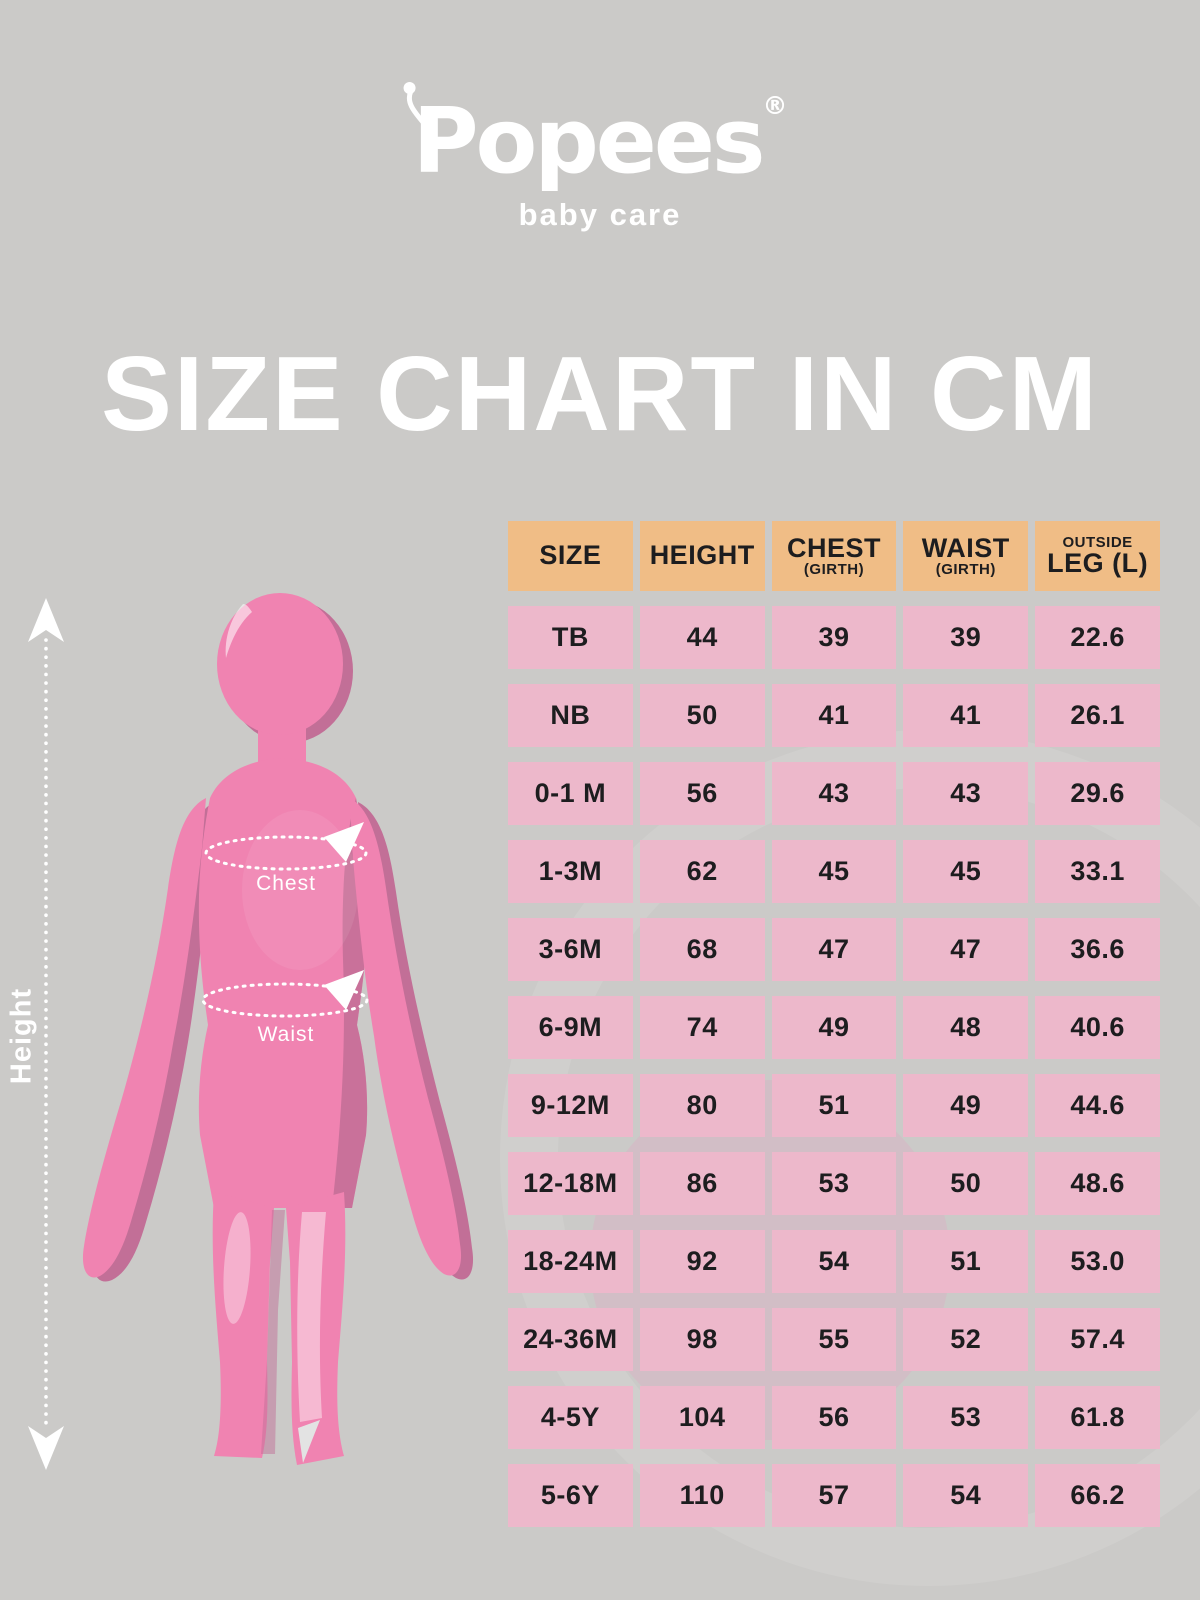  What do you see at coordinates (570, 949) in the screenshot?
I see `table-cell: 3-6M` at bounding box center [570, 949].